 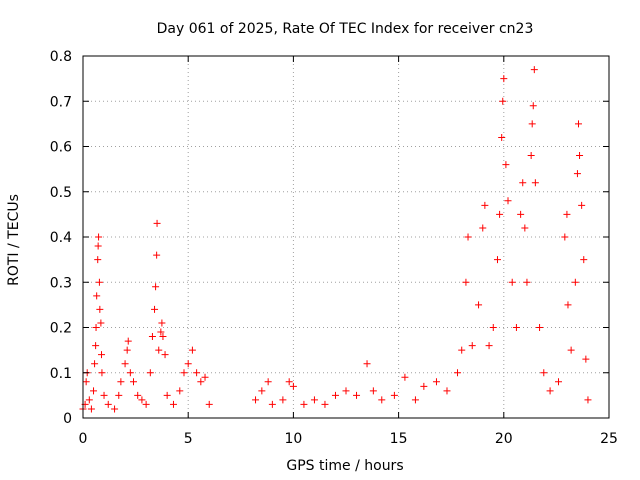 I want to click on x-tick-label: 20, so click(x=504, y=439).